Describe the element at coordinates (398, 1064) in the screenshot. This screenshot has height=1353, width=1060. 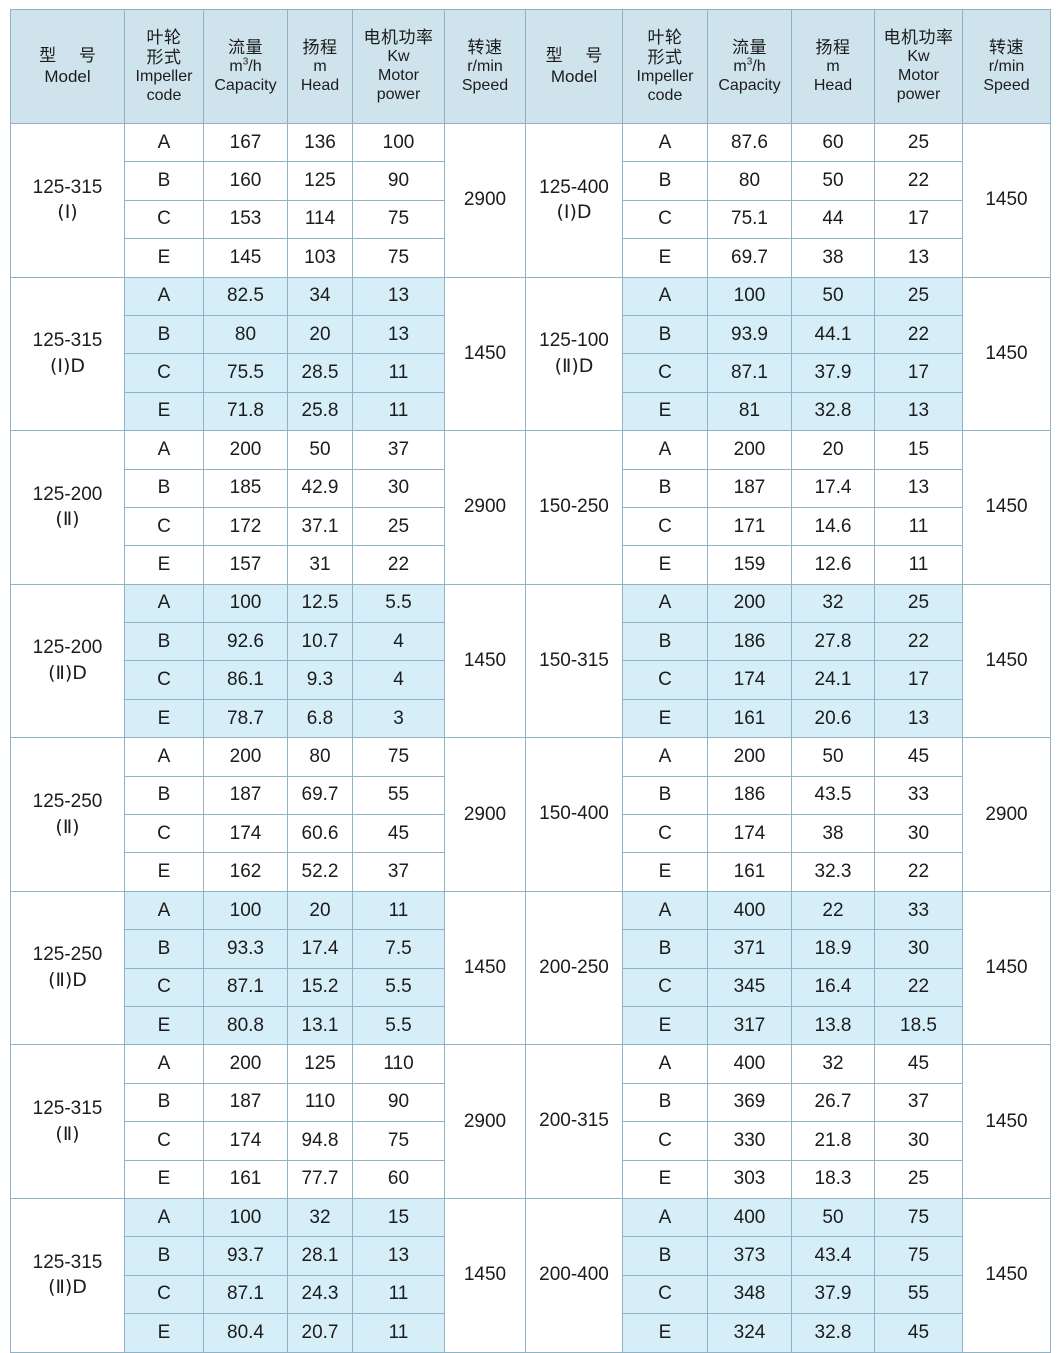
I see `motor-power-cell: 110` at that location.